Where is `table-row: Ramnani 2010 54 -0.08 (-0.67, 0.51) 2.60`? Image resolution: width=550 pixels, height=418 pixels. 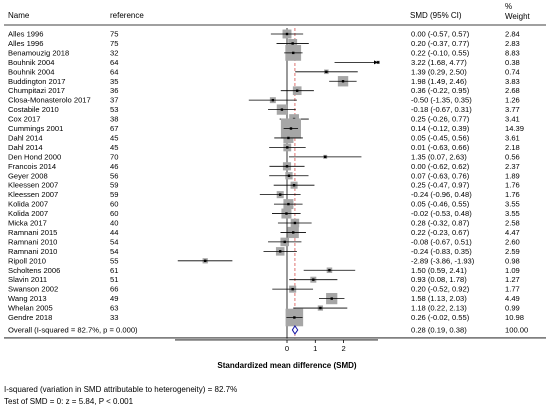 table-row: Ramnani 2010 54 -0.08 (-0.67, 0.51) 2.60 is located at coordinates (264, 241).